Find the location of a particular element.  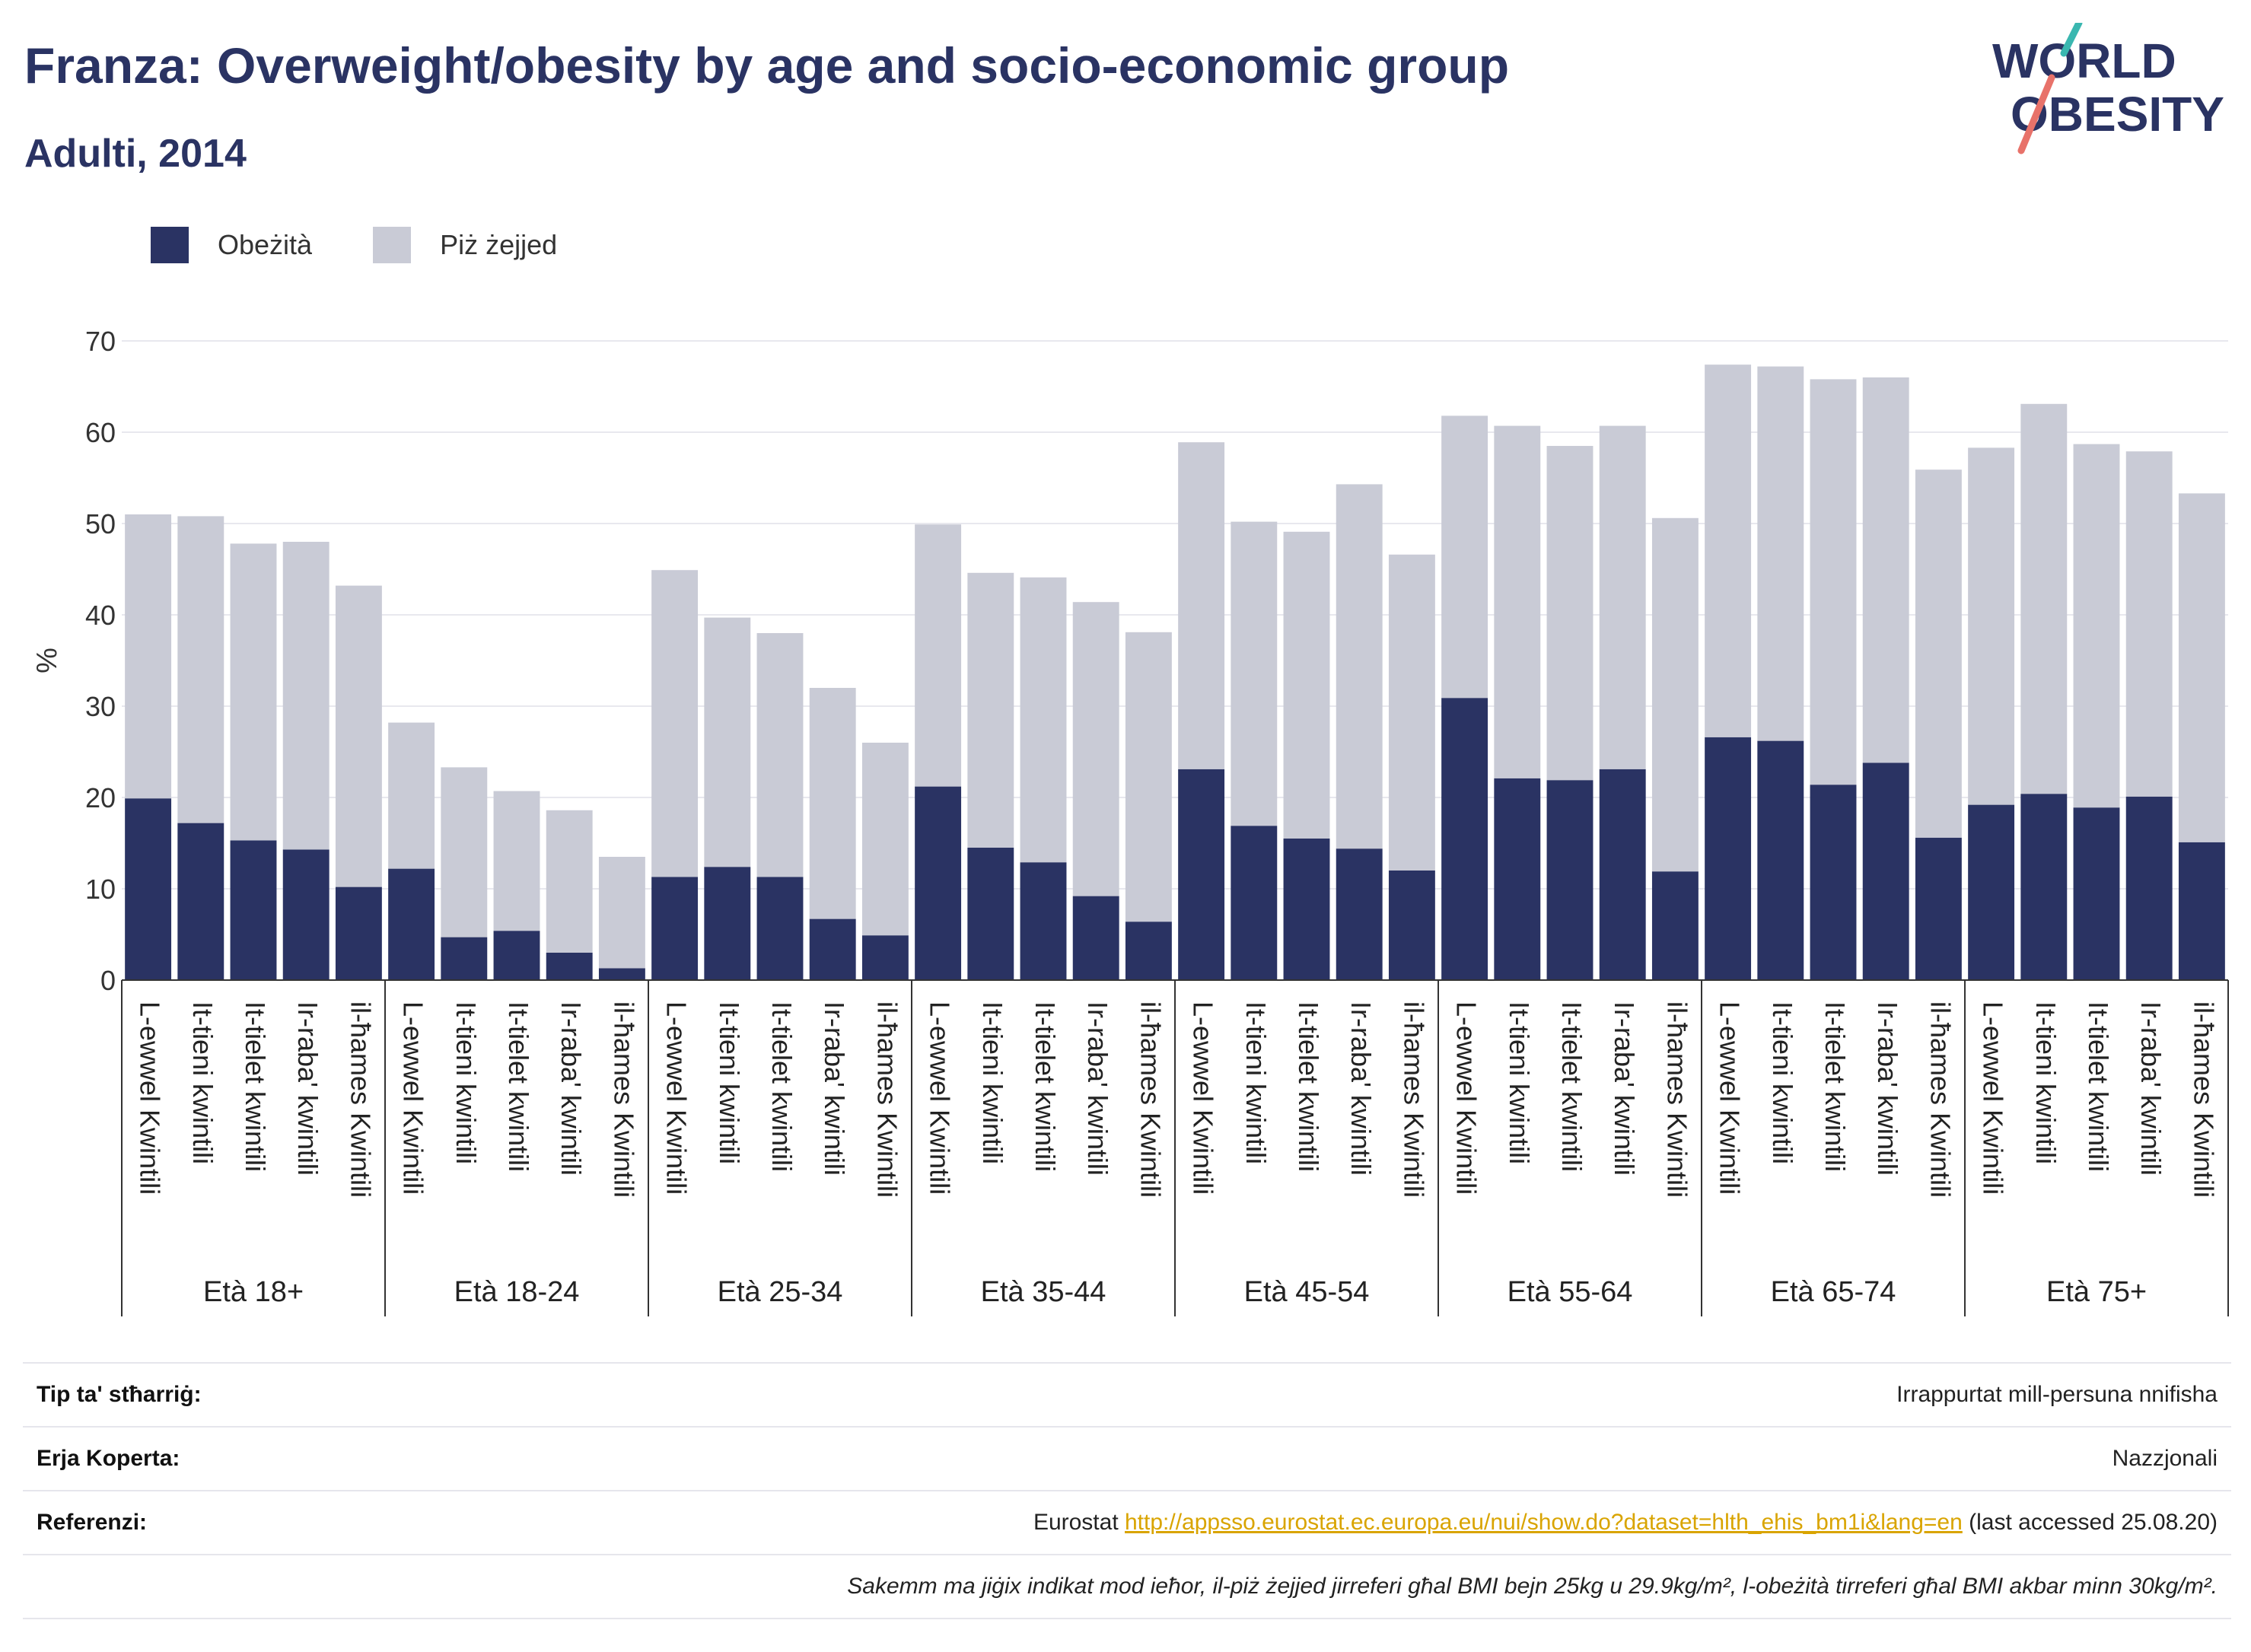

y-tick-label: 30 is located at coordinates (100, 706).